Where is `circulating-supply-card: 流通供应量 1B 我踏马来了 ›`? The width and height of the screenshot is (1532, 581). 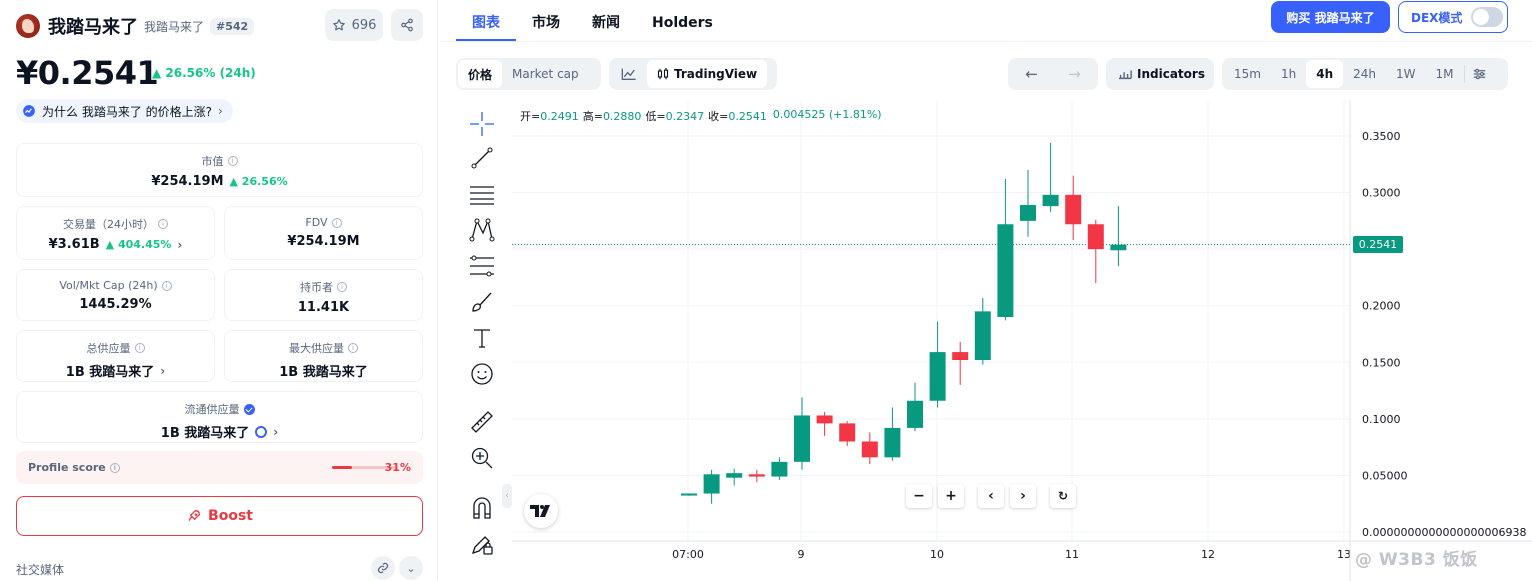
circulating-supply-card: 流通供应量 1B 我踏马来了 › is located at coordinates (219, 417).